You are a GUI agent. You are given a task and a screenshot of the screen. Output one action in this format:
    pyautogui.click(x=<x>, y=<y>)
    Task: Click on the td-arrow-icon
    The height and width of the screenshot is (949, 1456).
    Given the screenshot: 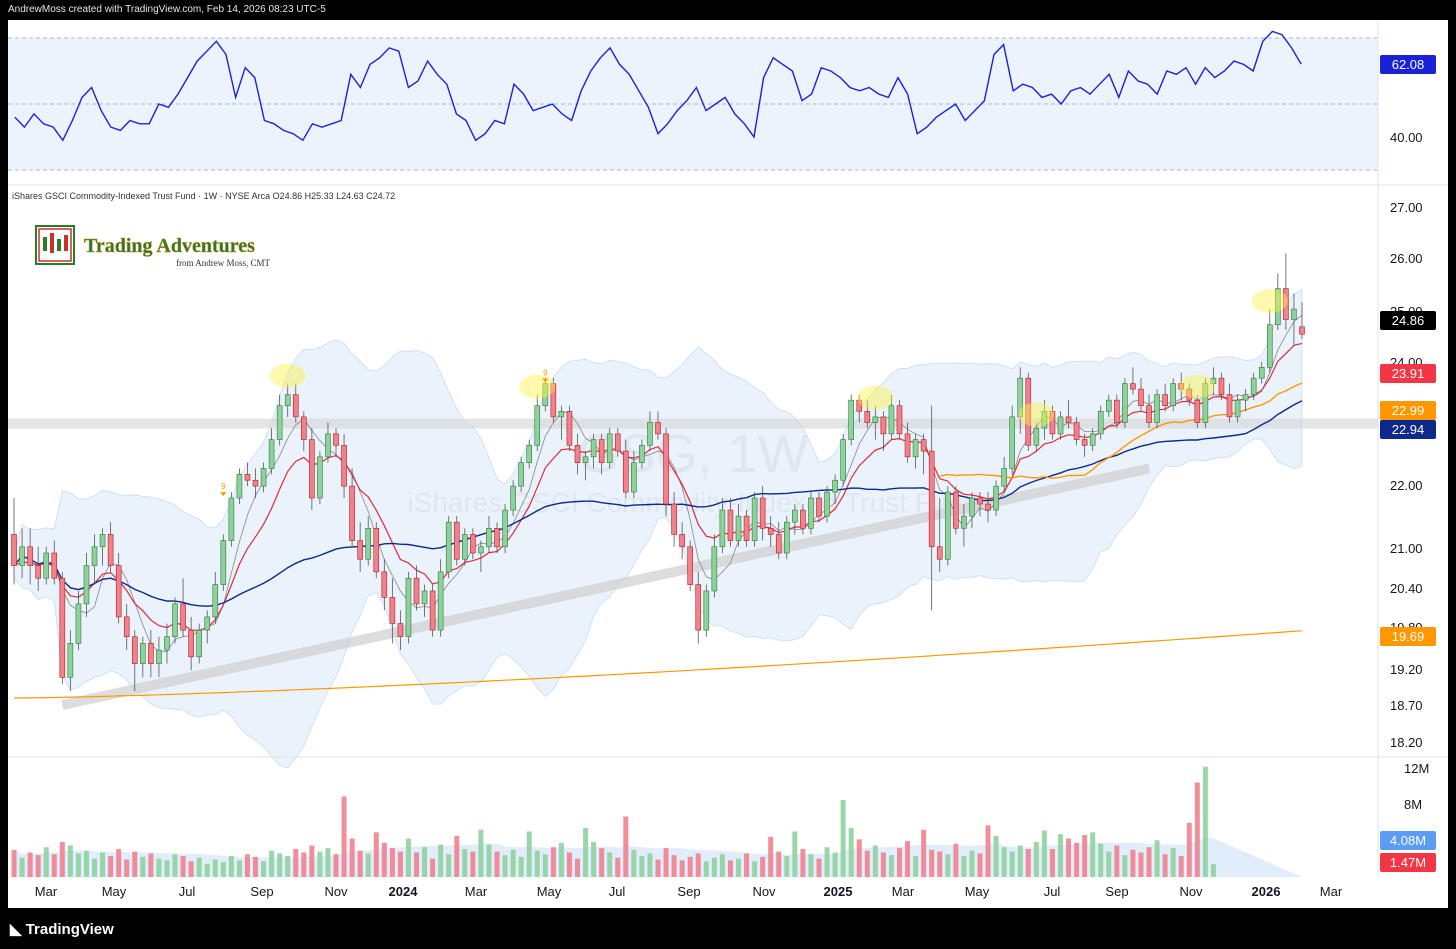 What is the action you would take?
    pyautogui.click(x=223, y=494)
    